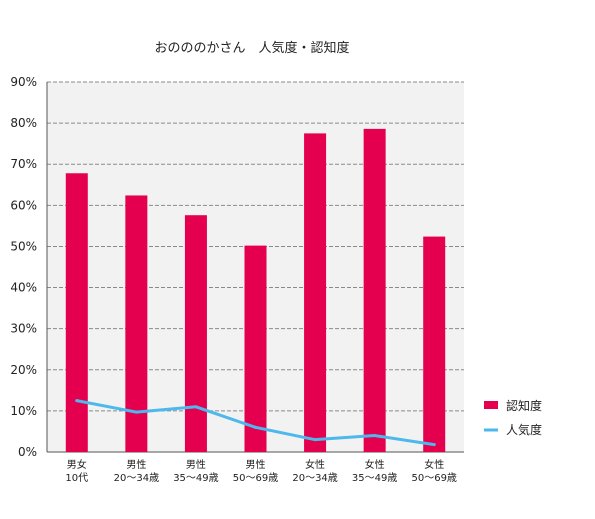  What do you see at coordinates (491, 405) in the screenshot?
I see `legend-swatch` at bounding box center [491, 405].